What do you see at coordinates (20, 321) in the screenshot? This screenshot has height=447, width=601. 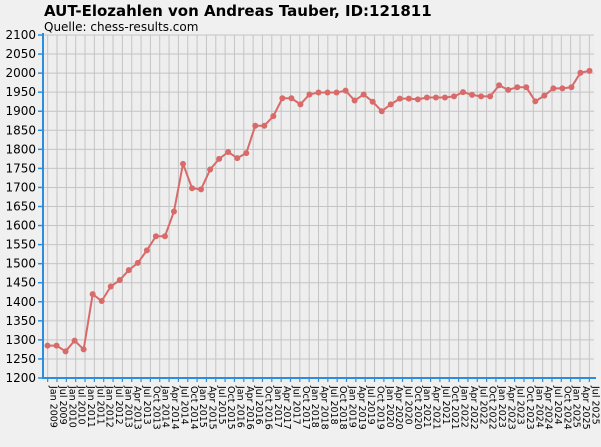 I see `y-tick-label: 1350` at bounding box center [20, 321].